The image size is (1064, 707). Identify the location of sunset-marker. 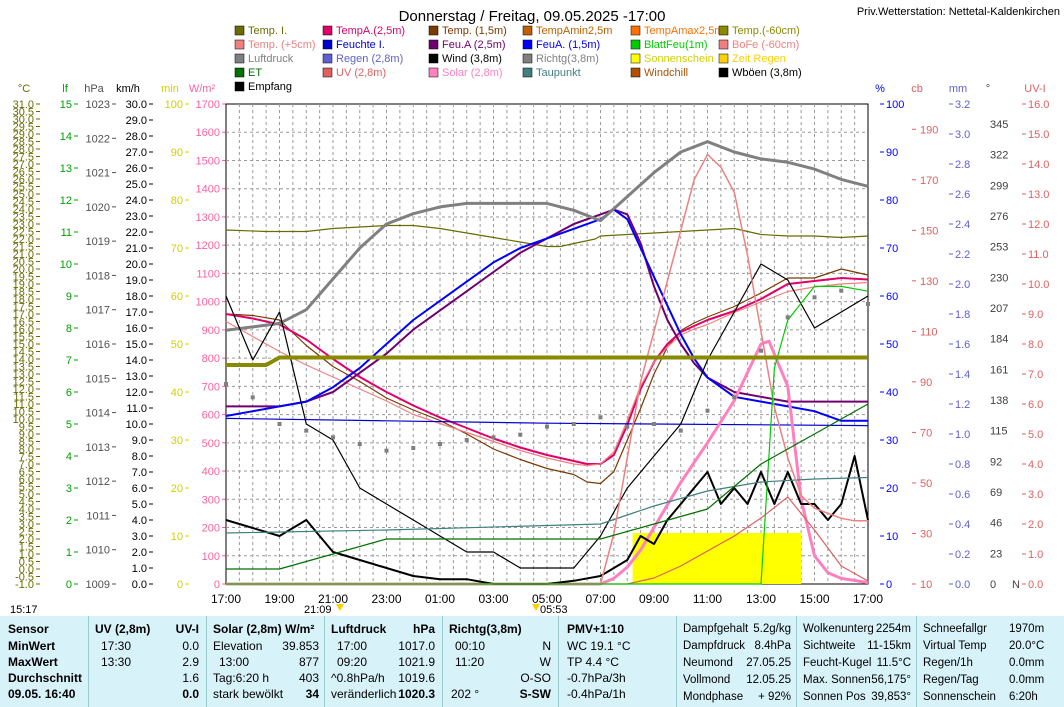
(340, 607).